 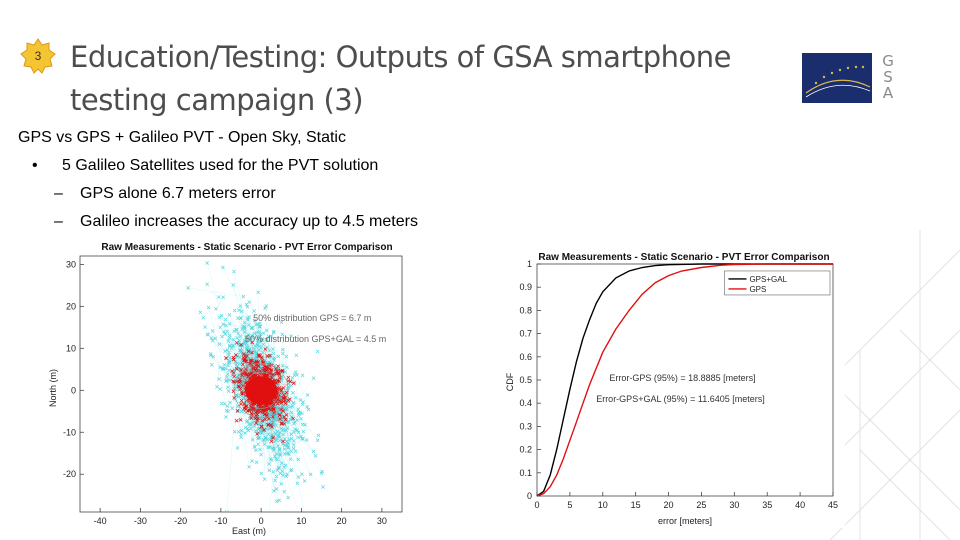 What do you see at coordinates (888, 77) in the screenshot?
I see `logo-letter-s: S` at bounding box center [888, 77].